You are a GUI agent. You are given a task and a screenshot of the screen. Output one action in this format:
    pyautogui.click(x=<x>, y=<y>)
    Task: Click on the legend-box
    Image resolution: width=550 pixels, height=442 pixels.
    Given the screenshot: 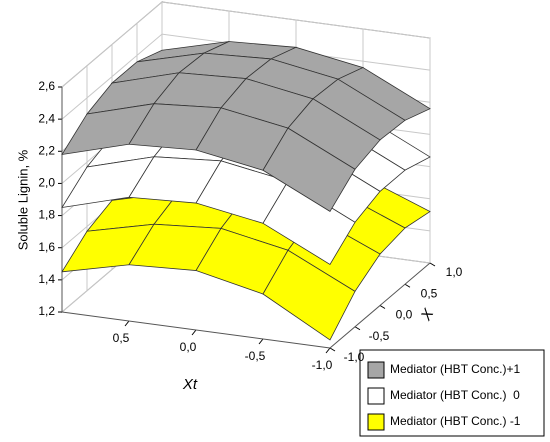 What is the action you would take?
    pyautogui.click(x=452, y=393)
    